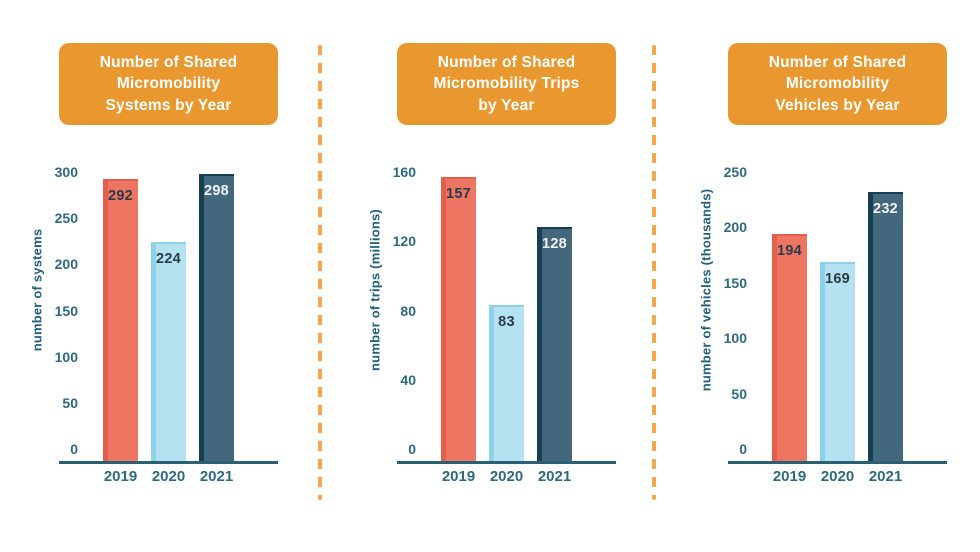 The width and height of the screenshot is (980, 552). Describe the element at coordinates (458, 194) in the screenshot. I see `bar-value-label: 157` at that location.